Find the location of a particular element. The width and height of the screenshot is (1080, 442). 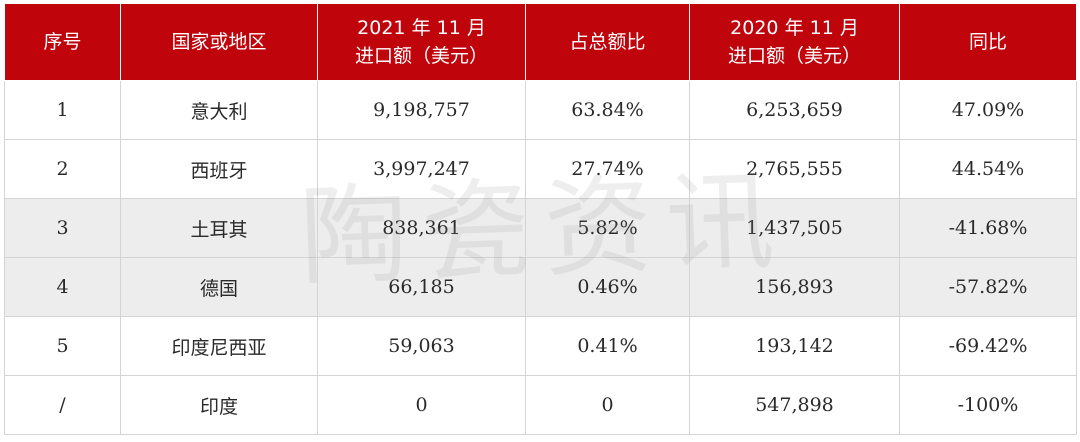

header-import-2020: 2020 年 11 月 进口额（美元） is located at coordinates (794, 42).